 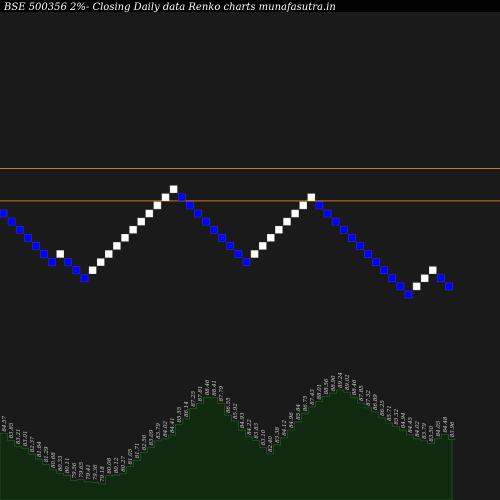 I want to click on price-label: 86.89, so click(x=376, y=402).